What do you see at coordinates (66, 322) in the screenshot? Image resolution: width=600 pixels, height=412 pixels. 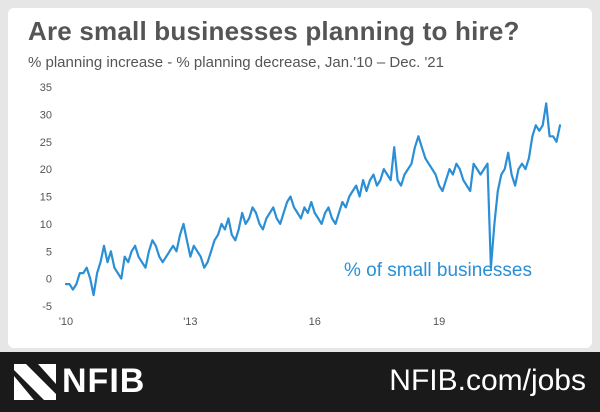 I see `x-tick-label: '10` at bounding box center [66, 322].